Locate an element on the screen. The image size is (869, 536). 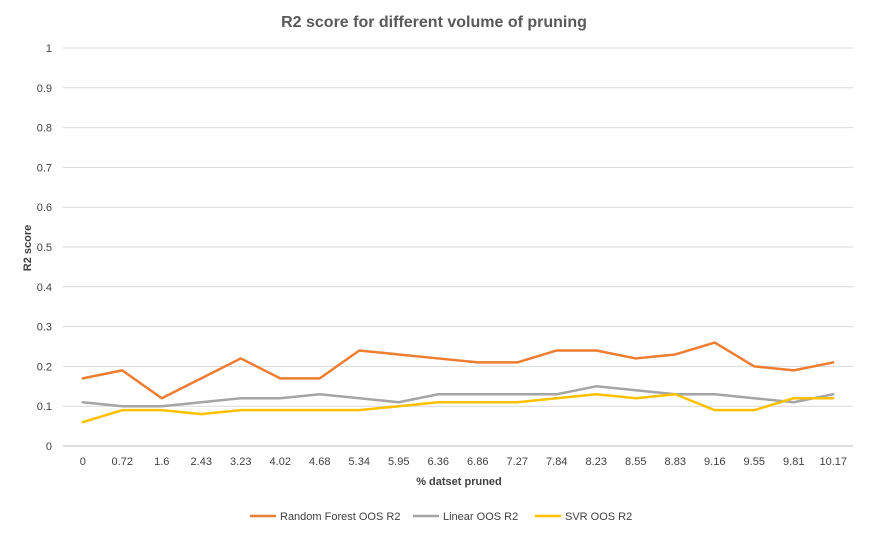
y-tick-label: 0 is located at coordinates (49, 447).